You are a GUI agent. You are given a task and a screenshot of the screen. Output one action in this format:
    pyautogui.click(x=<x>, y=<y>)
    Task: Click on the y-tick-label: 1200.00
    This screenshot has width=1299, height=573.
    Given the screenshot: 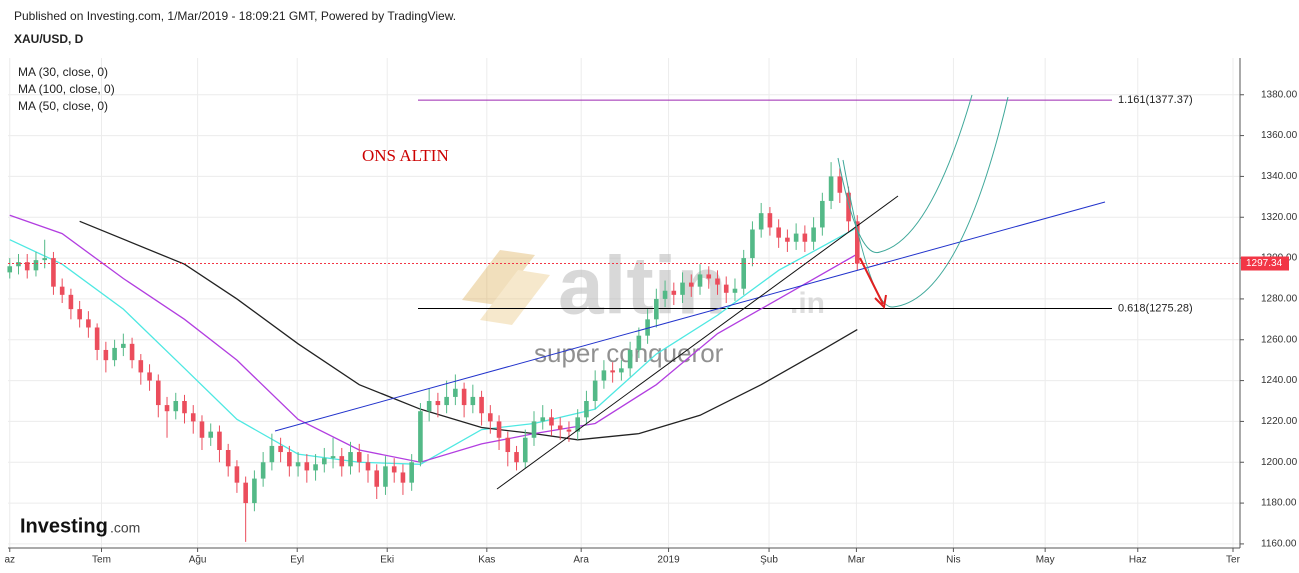 What is the action you would take?
    pyautogui.click(x=1279, y=462)
    